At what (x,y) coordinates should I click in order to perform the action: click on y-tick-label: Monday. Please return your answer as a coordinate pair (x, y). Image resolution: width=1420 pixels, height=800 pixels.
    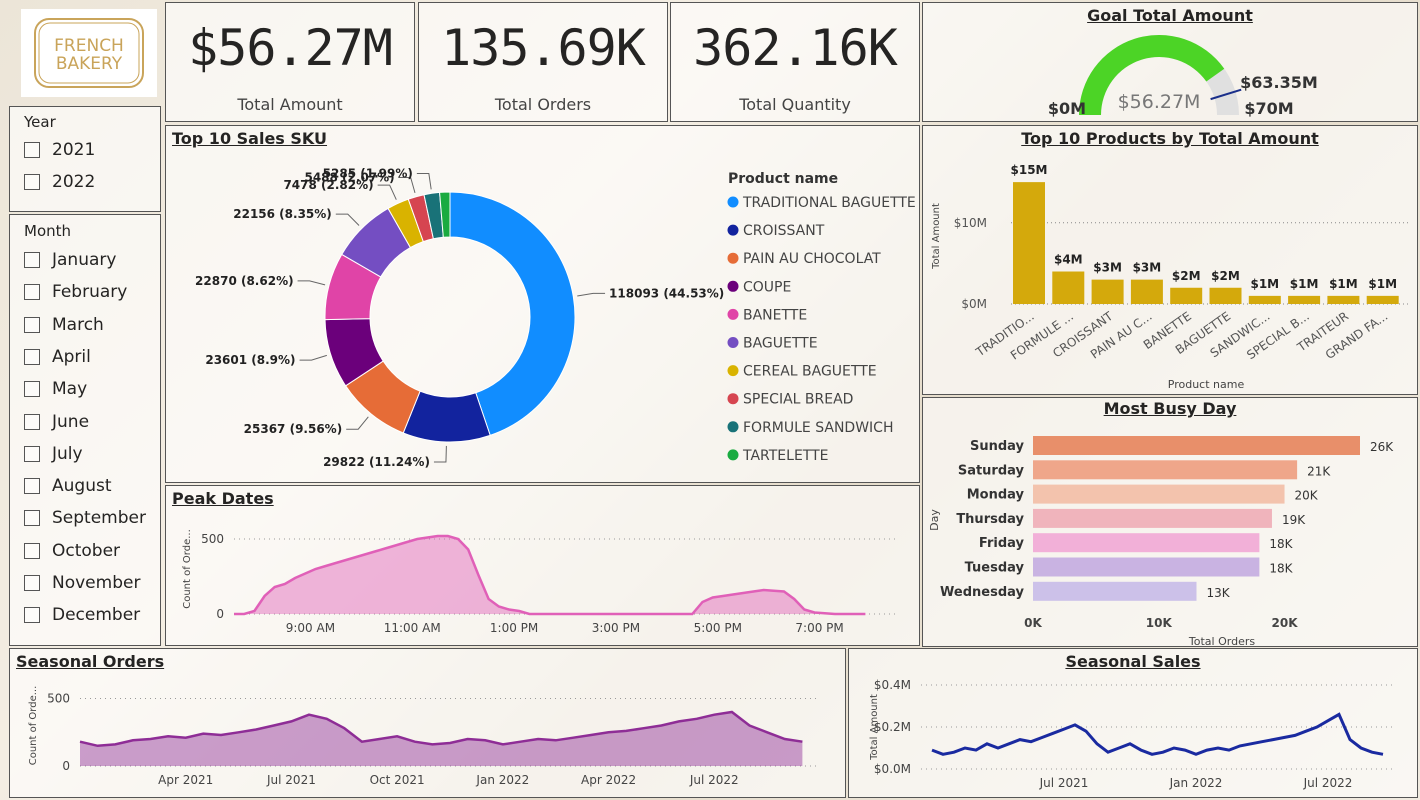
    Looking at the image, I should click on (996, 495).